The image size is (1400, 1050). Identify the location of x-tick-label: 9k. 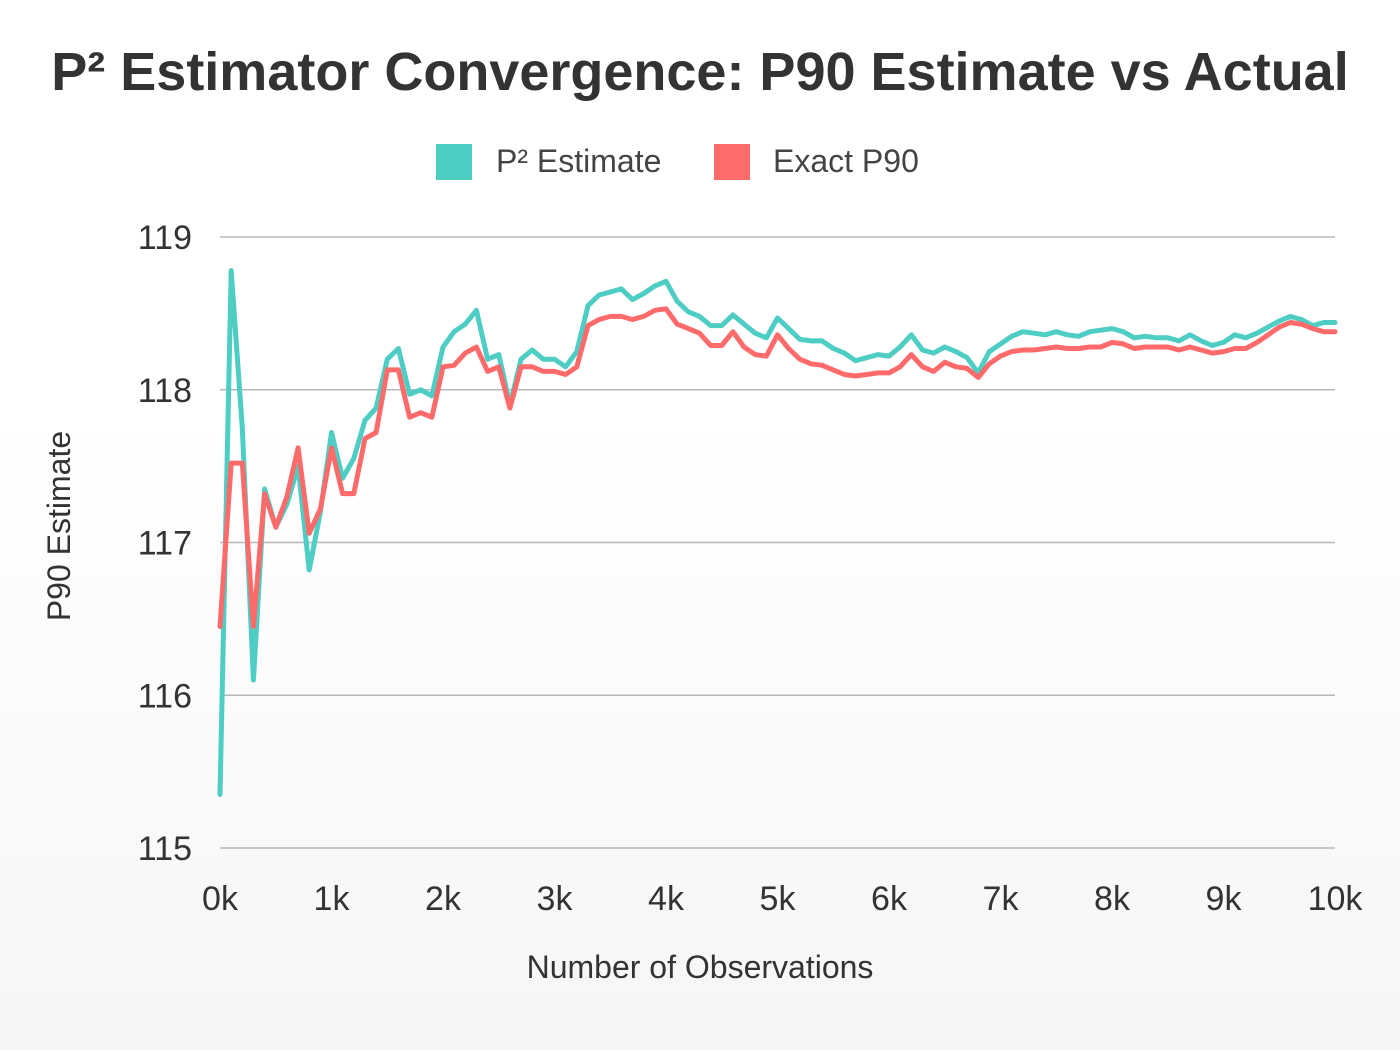
(1224, 899).